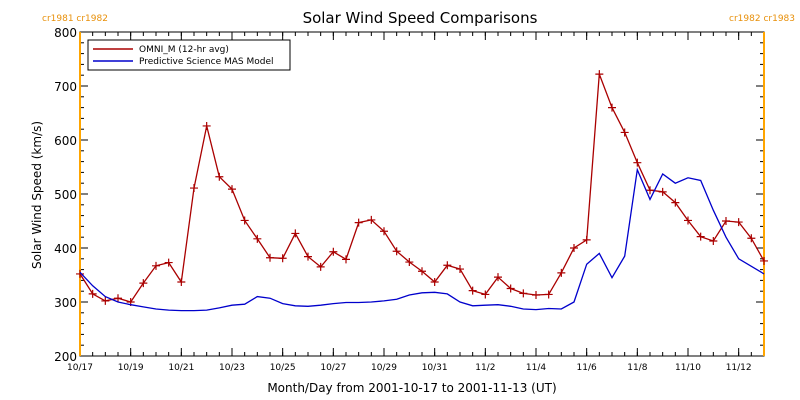 This screenshot has width=800, height=400. What do you see at coordinates (65, 249) in the screenshot?
I see `y-tick-label: 400` at bounding box center [65, 249].